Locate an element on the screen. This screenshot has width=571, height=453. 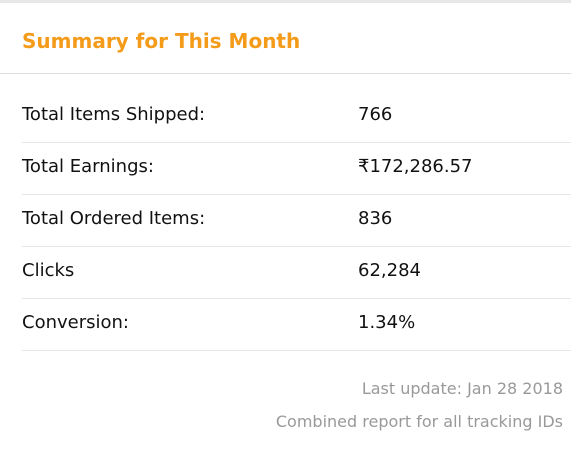
summary-row-total-earnings: Total Earnings: ₹172,286.57 is located at coordinates (296, 169).